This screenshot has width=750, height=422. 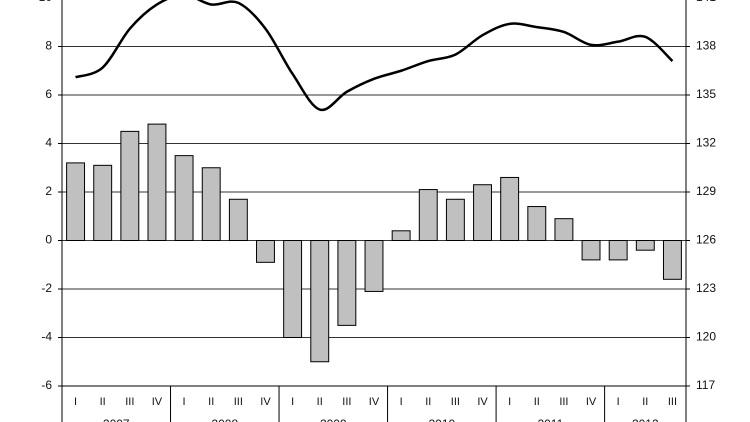 What do you see at coordinates (706, 94) in the screenshot?
I see `y2-tick-label: 135` at bounding box center [706, 94].